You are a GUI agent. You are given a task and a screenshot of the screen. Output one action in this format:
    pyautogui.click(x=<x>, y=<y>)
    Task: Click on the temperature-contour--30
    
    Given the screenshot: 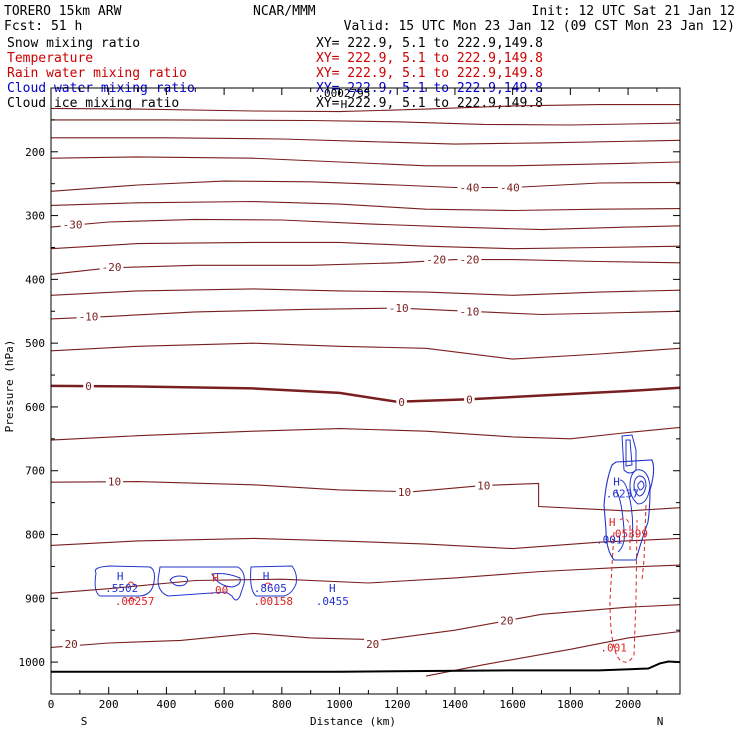 What is the action you would take?
    pyautogui.click(x=365, y=224)
    